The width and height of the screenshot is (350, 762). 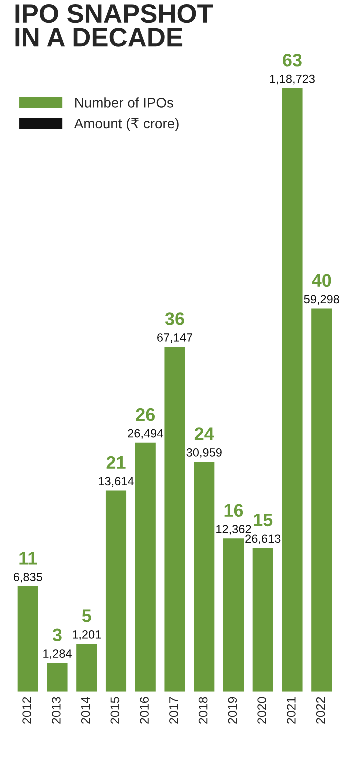 What do you see at coordinates (85, 710) in the screenshot?
I see `x-tick-label: 2014` at bounding box center [85, 710].